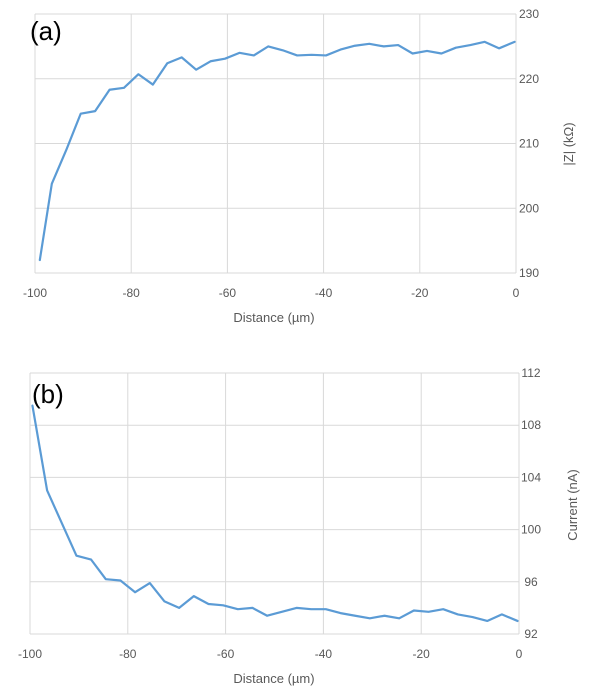 The image size is (590, 688). What do you see at coordinates (519, 654) in the screenshot?
I see `panel-b-x-tick-label-5: 0` at bounding box center [519, 654].